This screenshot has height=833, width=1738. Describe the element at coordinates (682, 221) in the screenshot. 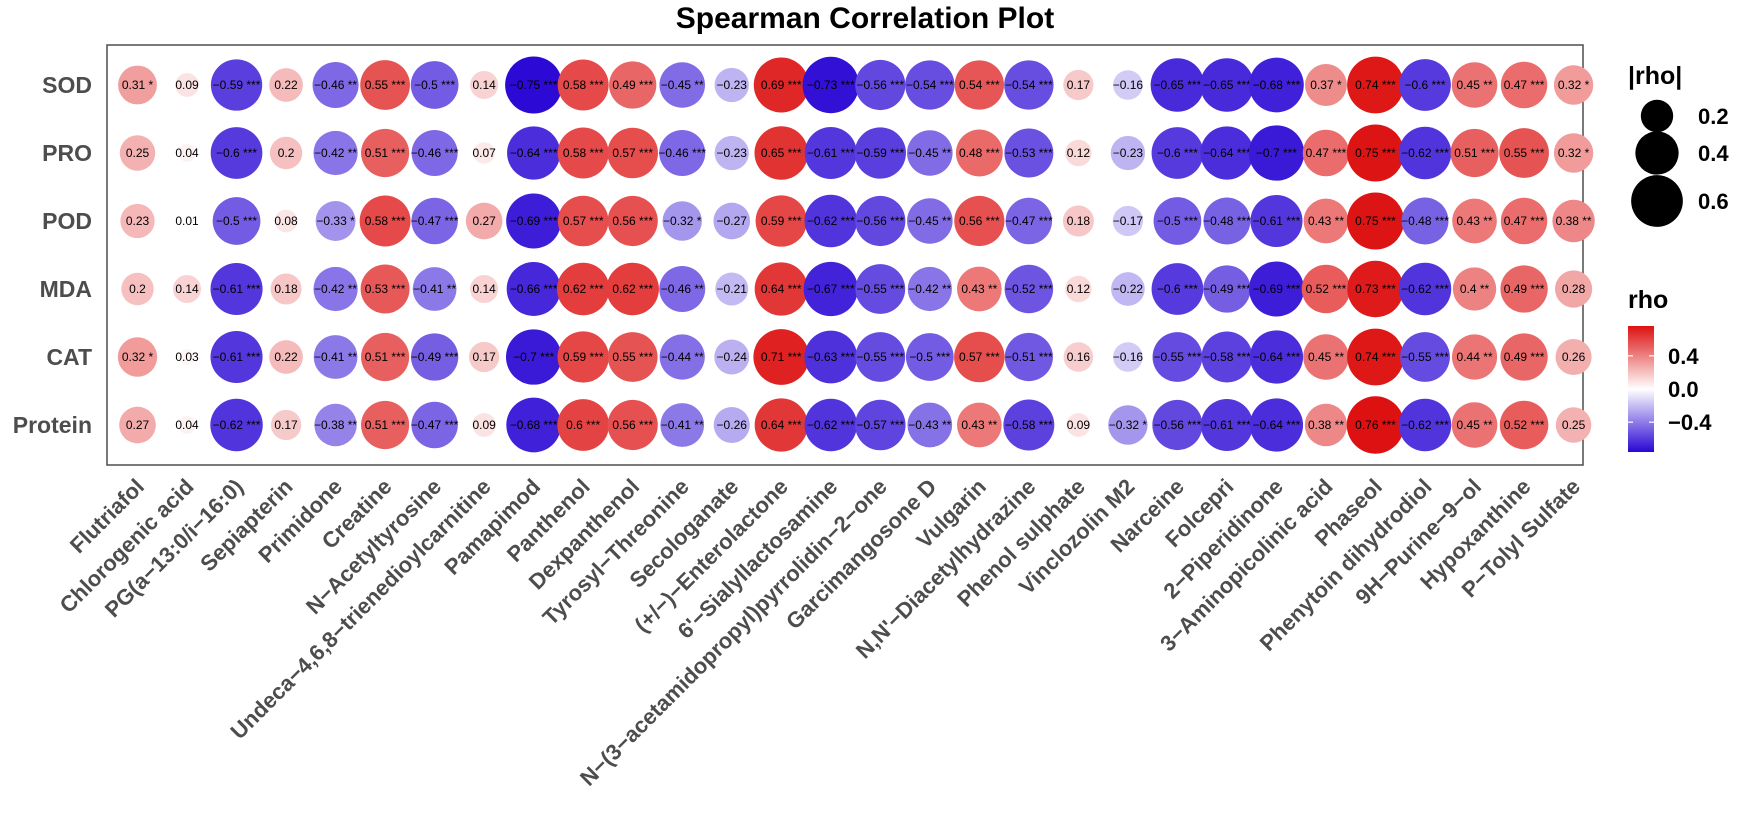

I see `cell-label: −0.32 *` at that location.